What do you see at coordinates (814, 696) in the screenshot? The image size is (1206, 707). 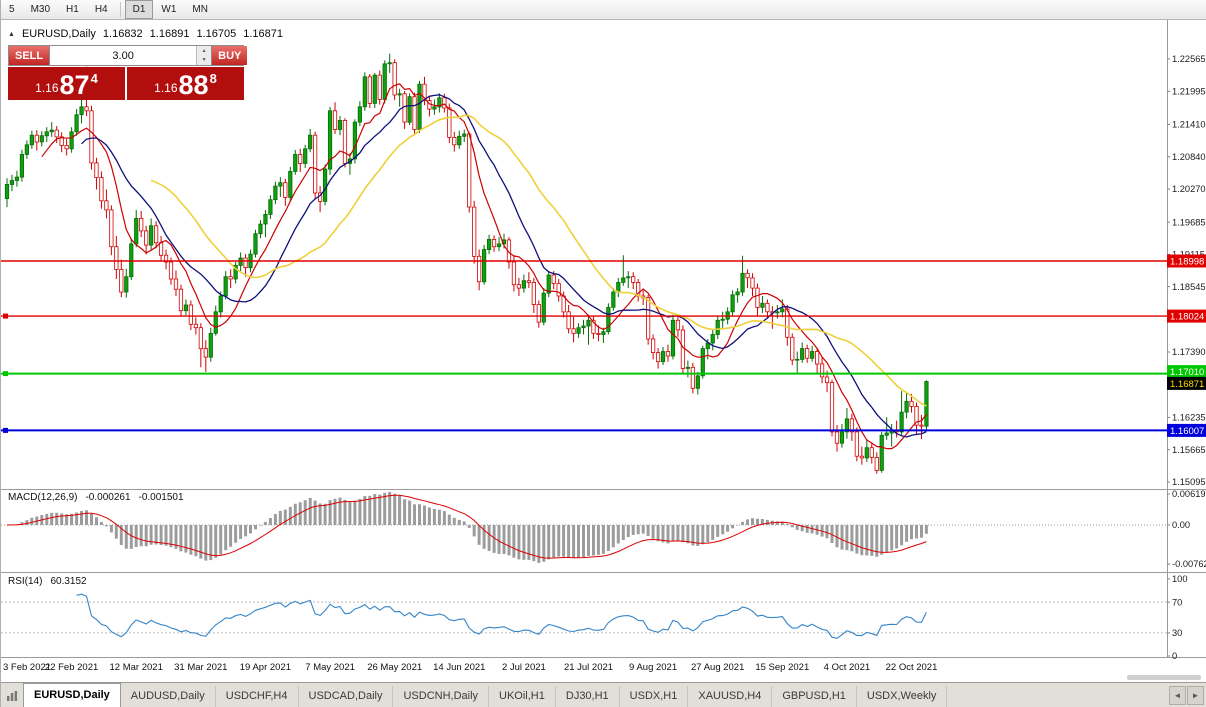 I see `tab-gbpusd-h1: GBPUSD,H1` at bounding box center [814, 696].